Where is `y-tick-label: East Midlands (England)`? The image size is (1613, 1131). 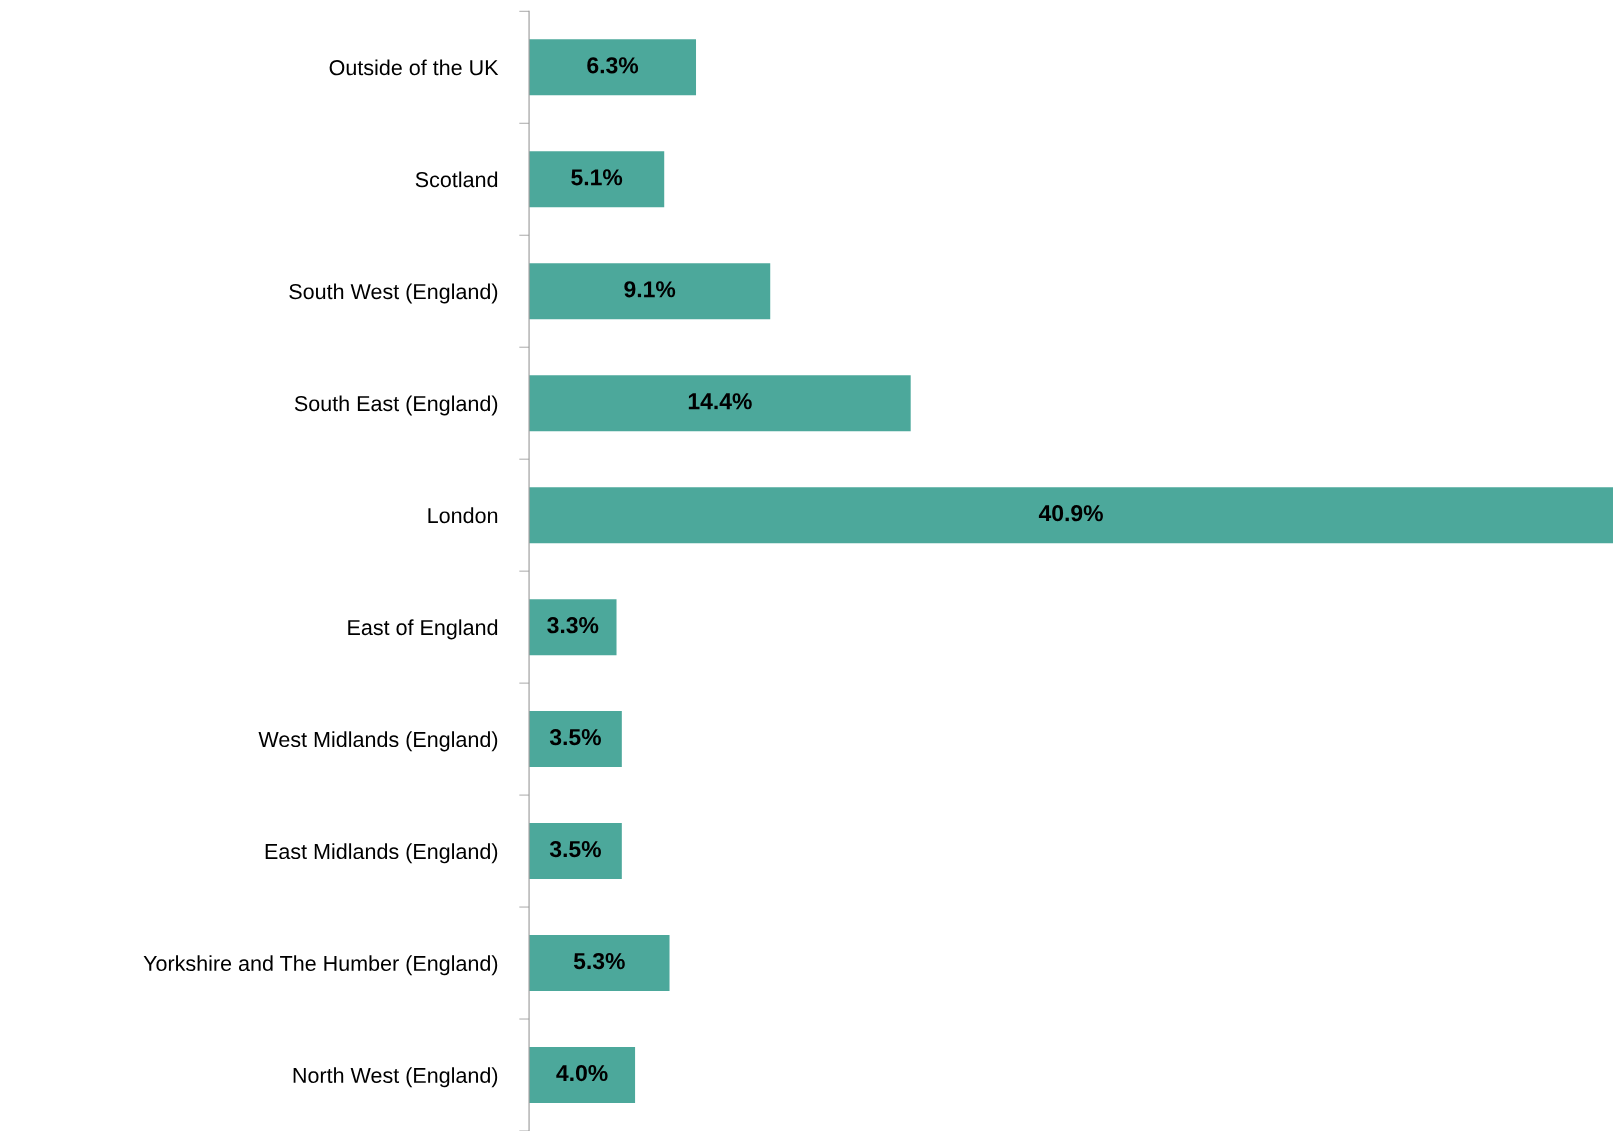 y-tick-label: East Midlands (England) is located at coordinates (381, 853).